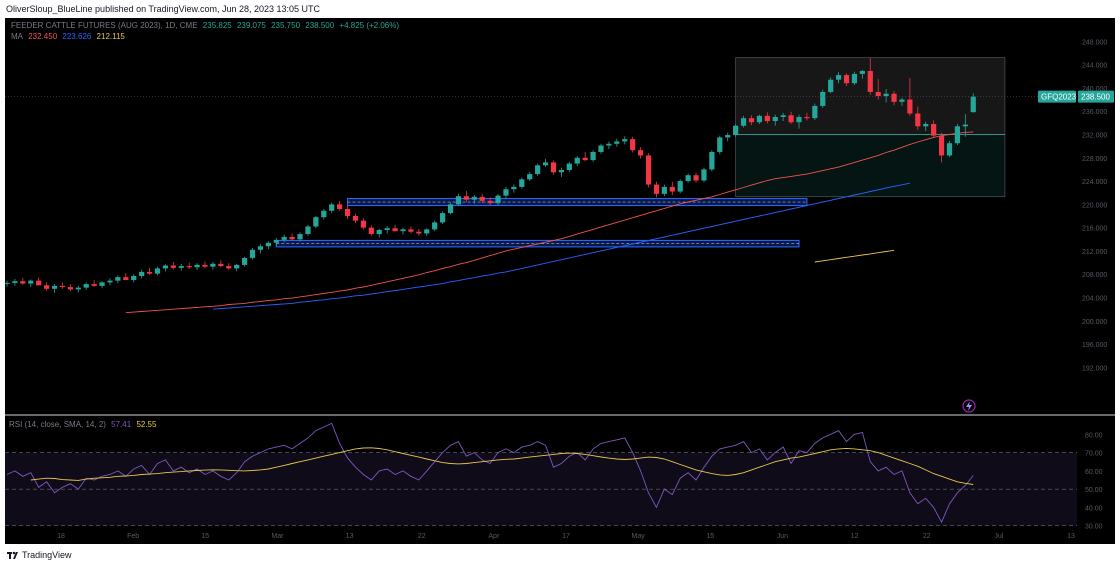  I want to click on ma-long-line, so click(854, 256).